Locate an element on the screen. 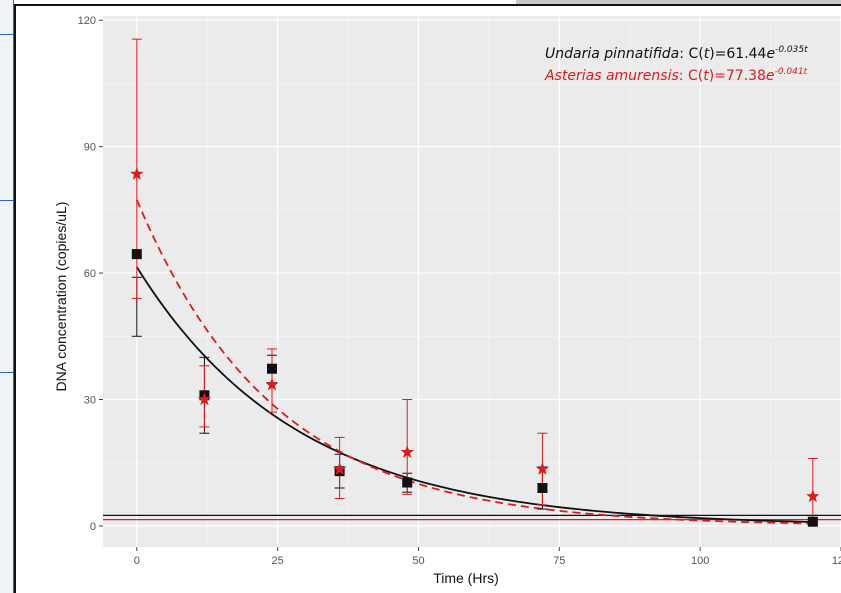 The height and width of the screenshot is (593, 841). y-axis-ticks: 0 30 60 90 120 is located at coordinates (90, 274).